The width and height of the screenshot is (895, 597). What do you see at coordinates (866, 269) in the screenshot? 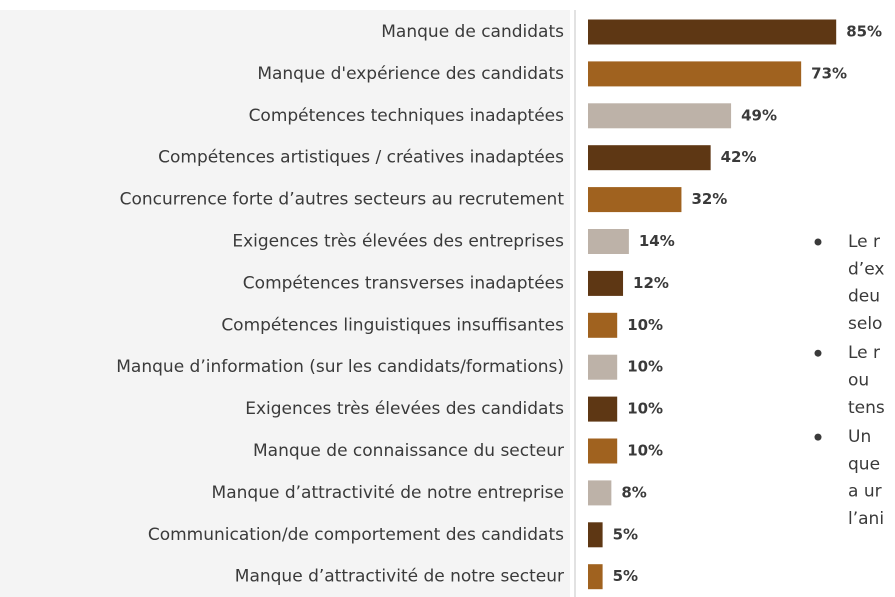
I see `note-text: d’ex` at bounding box center [866, 269].